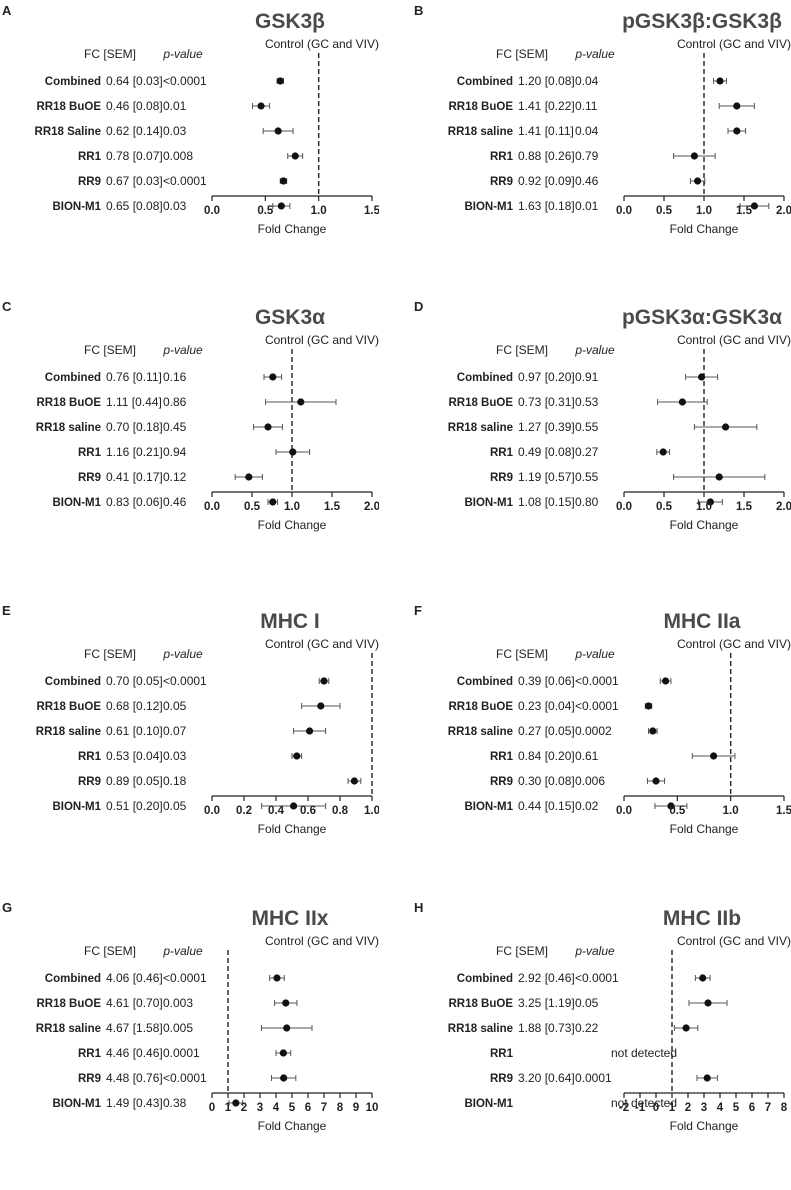  I want to click on fc-sem-value: 0.46 [0.08], so click(134, 106).